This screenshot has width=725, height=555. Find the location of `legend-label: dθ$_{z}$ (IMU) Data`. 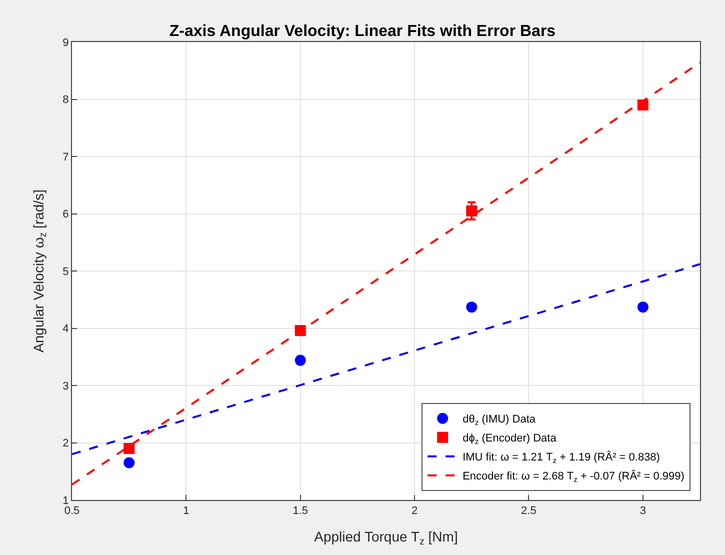

legend-label: dθ$_{z}$ (IMU) Data is located at coordinates (499, 420).